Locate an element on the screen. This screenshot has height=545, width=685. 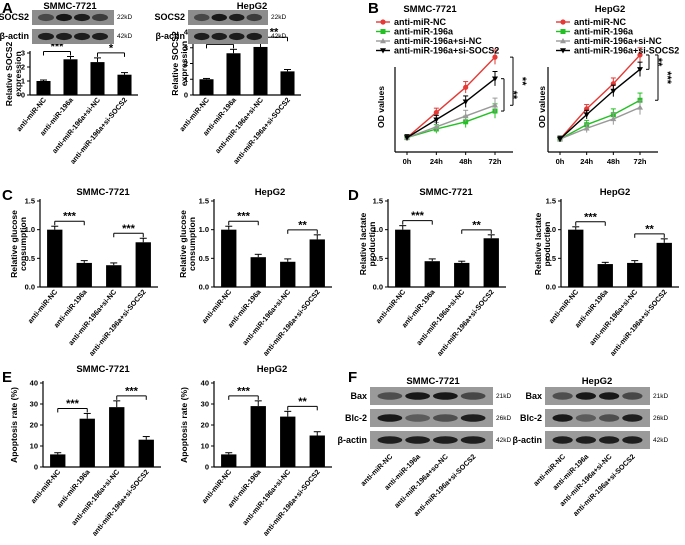
y-tick-label: 2 is located at coordinates (23, 67).